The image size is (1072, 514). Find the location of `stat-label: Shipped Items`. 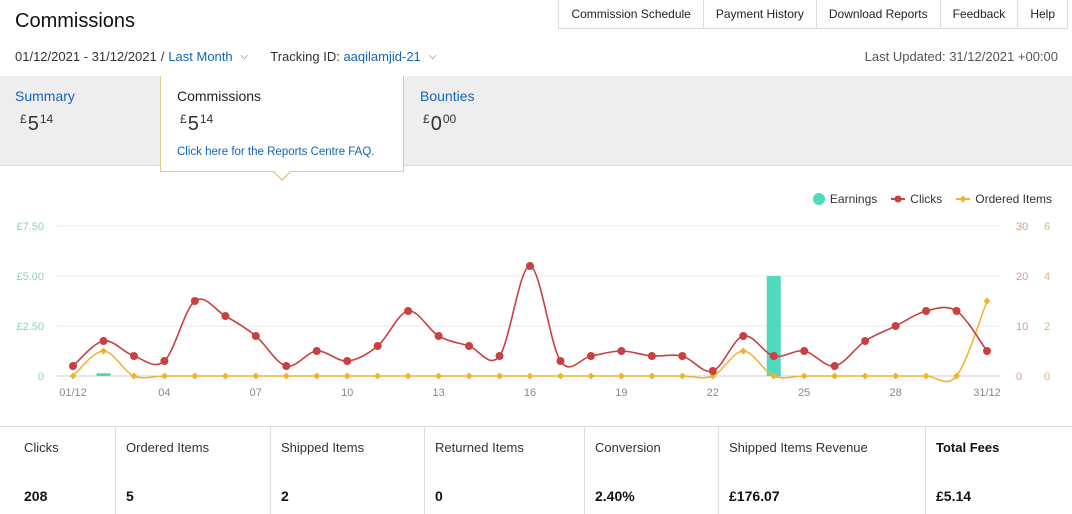

stat-label: Shipped Items is located at coordinates (323, 447).